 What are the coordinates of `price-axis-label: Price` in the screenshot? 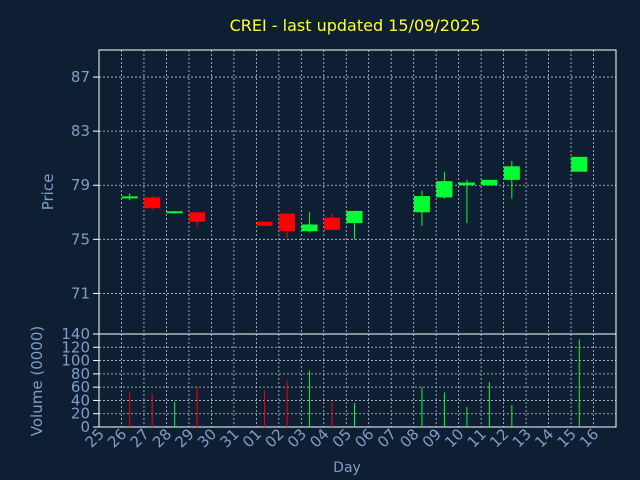 It's located at (48, 192).